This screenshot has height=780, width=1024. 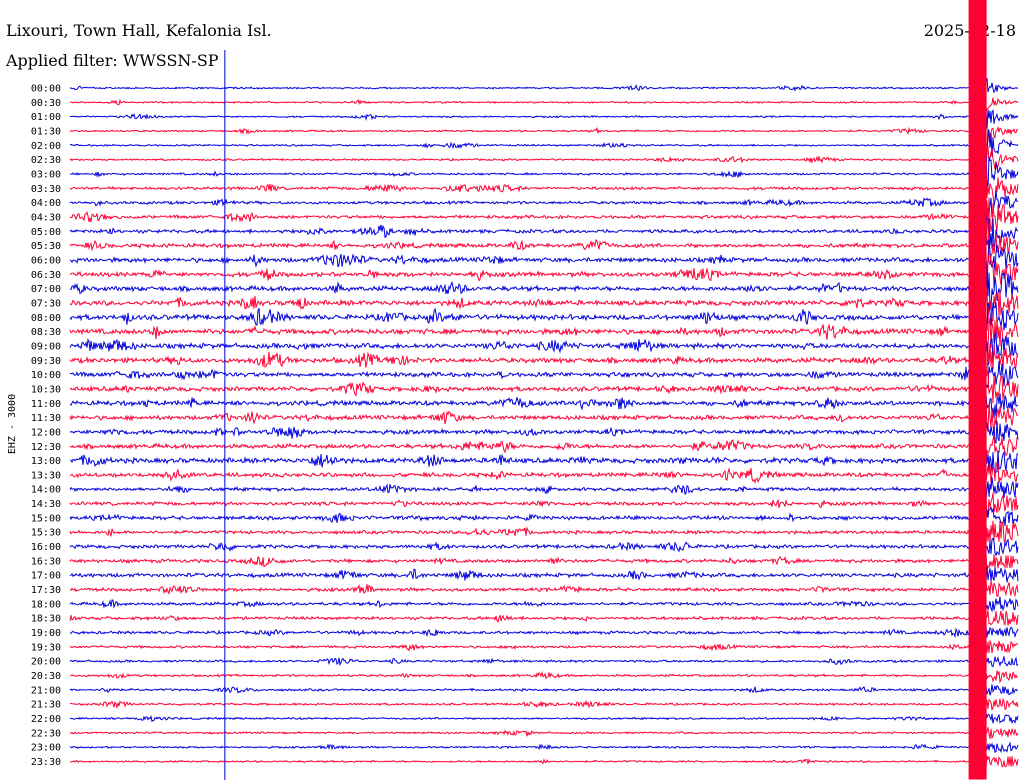 What do you see at coordinates (112, 60) in the screenshot?
I see `filter-label: Applied filter: WWSSN-SP` at bounding box center [112, 60].